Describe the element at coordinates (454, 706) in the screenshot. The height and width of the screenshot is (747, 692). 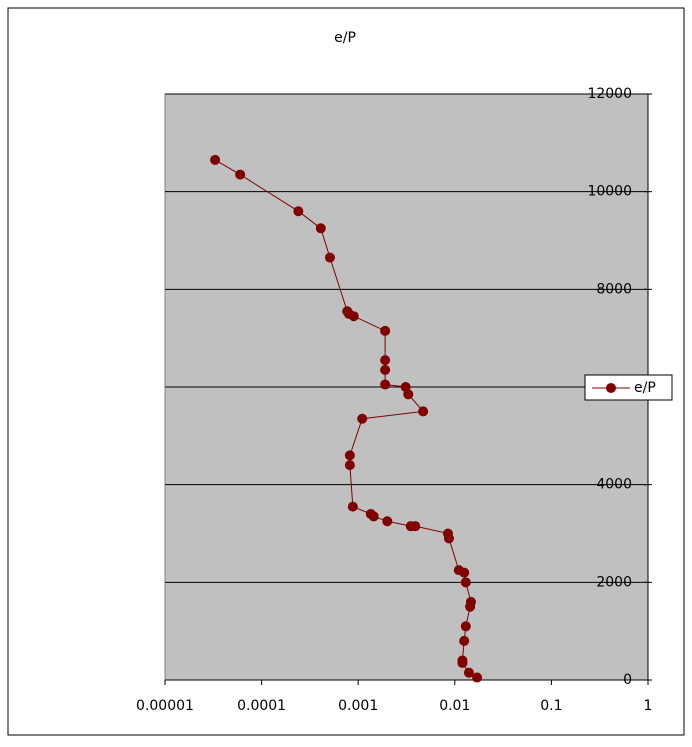
I see `x-tick-label: 0.01` at that location.